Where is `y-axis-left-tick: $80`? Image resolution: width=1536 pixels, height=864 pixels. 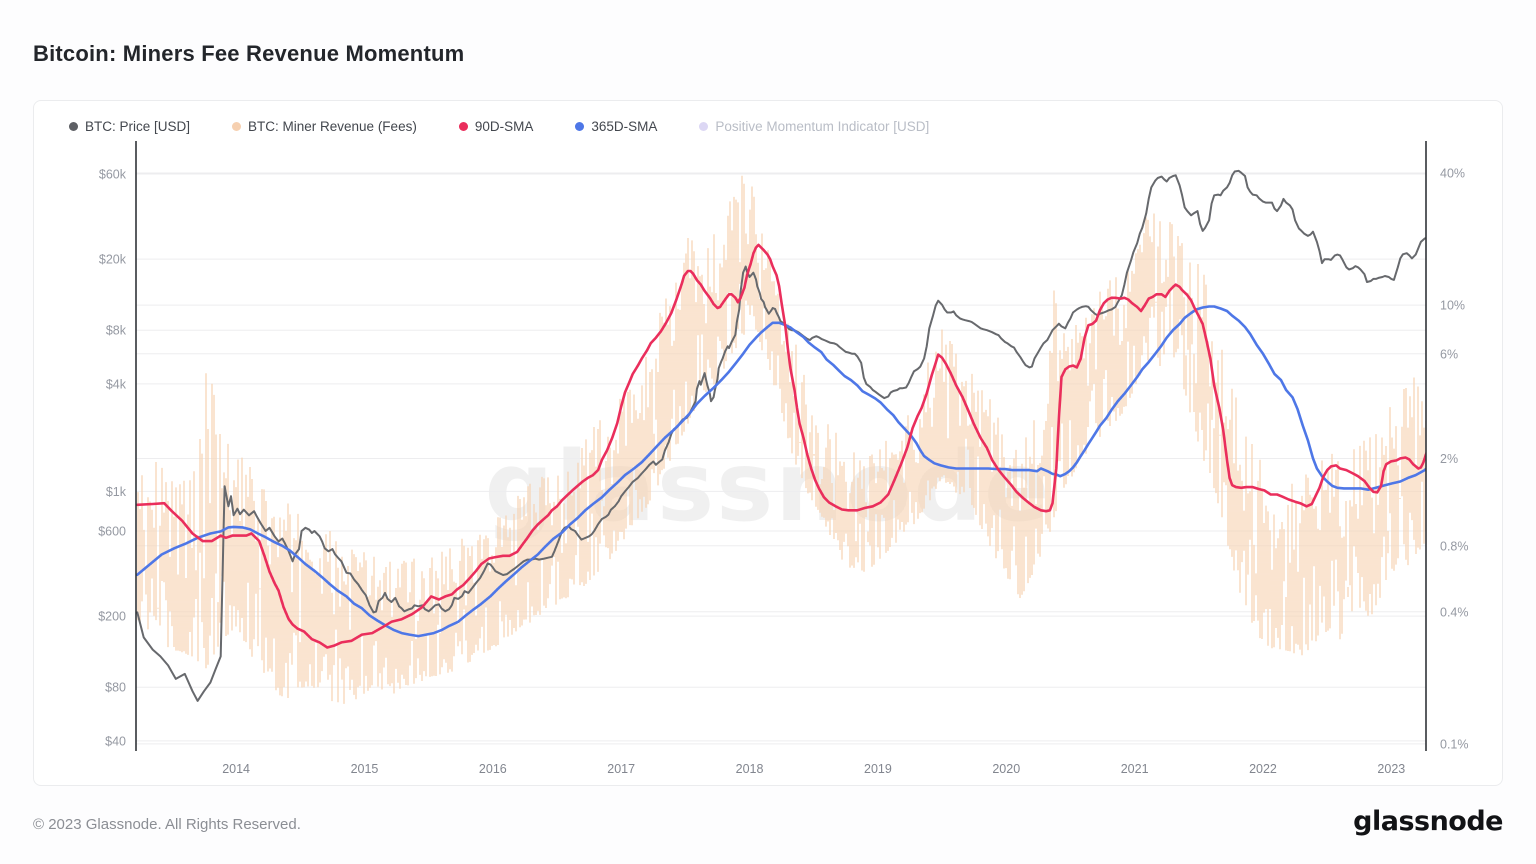
y-axis-left-tick: $80 is located at coordinates (115, 688).